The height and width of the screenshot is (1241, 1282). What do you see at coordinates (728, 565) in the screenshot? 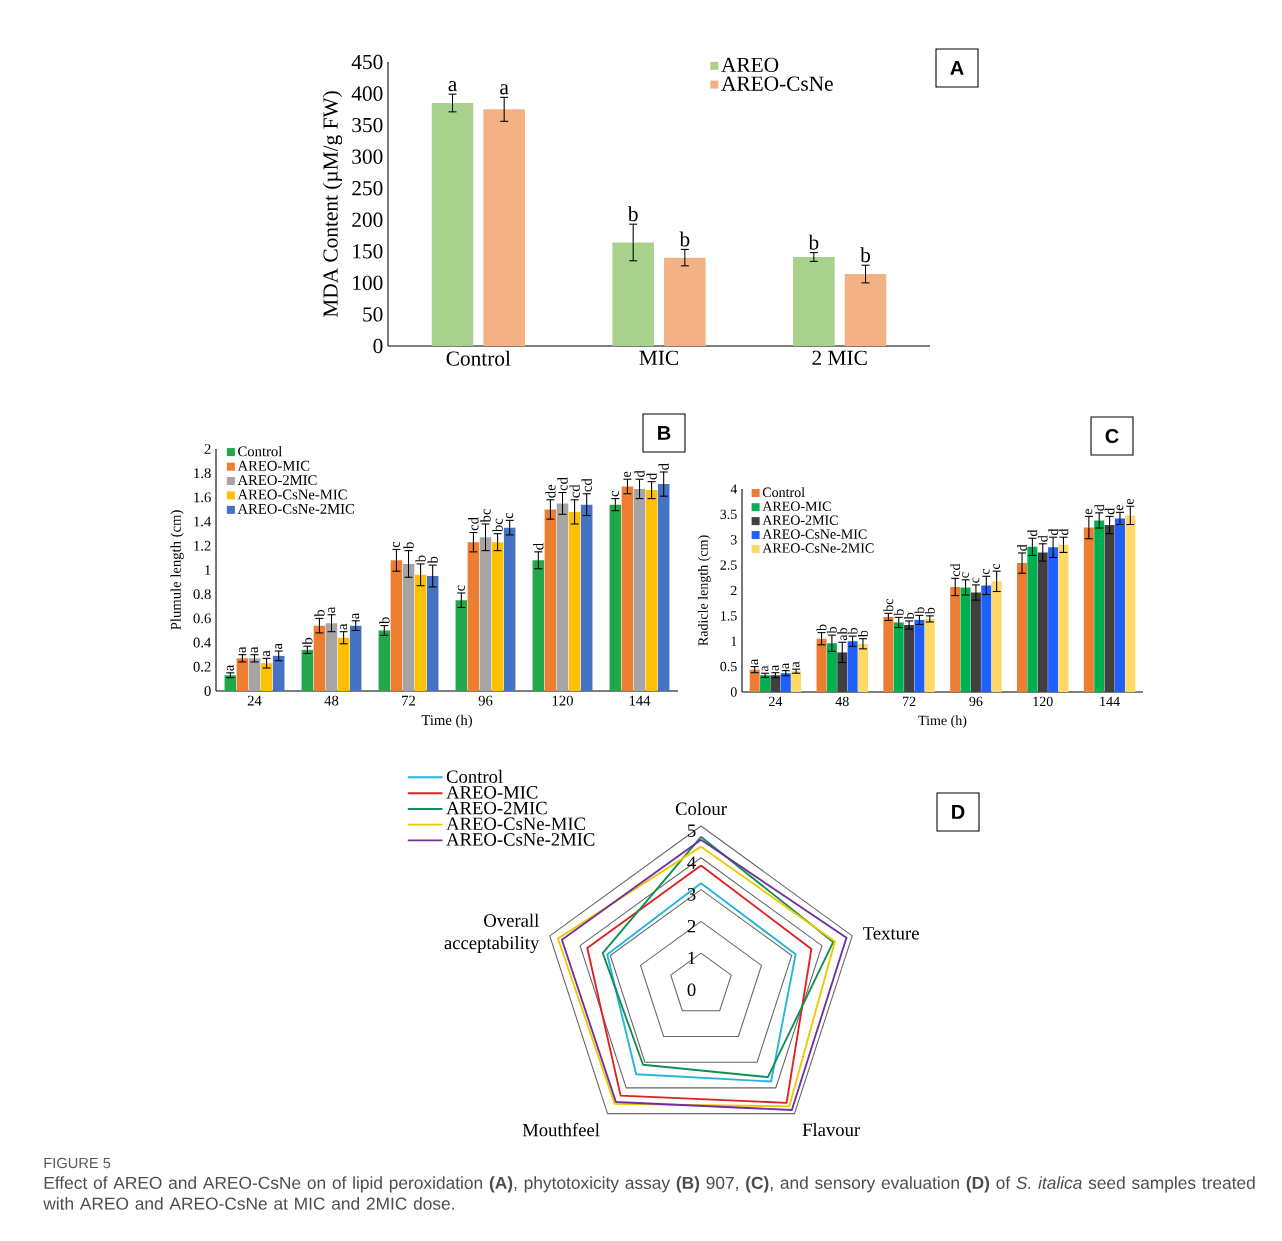
I see `y-tick-label: 2.5` at bounding box center [728, 565].